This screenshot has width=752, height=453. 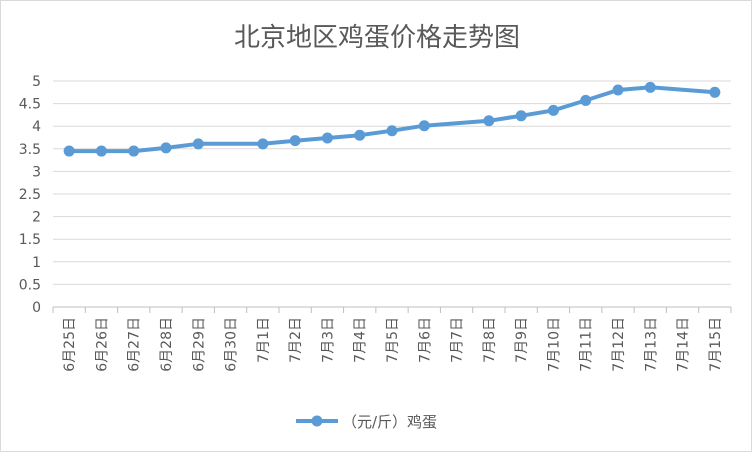 I want to click on x-tick-label: 6月29日, so click(x=199, y=344).